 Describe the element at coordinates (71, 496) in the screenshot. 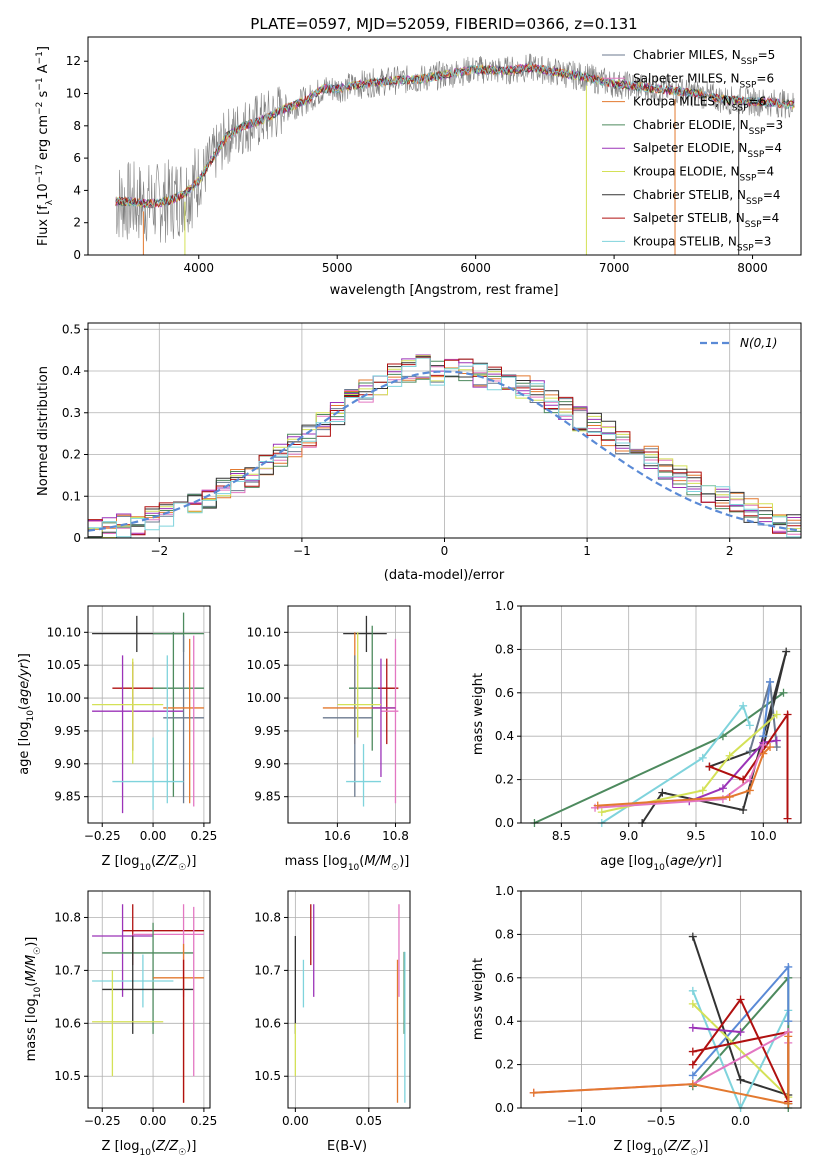

I see `residual-histogram-ytick-label: 0.1` at that location.